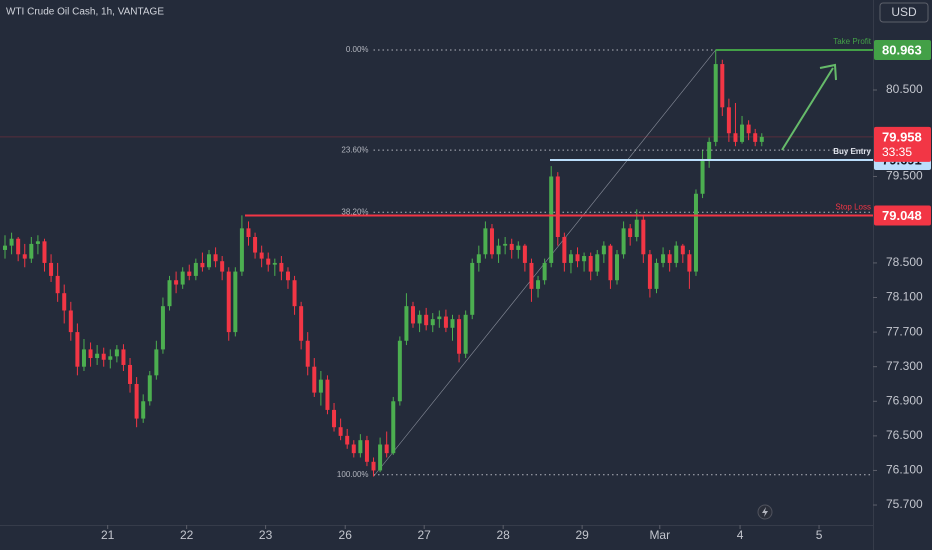  What do you see at coordinates (904, 366) in the screenshot?
I see `y-tick-label: 77.300` at bounding box center [904, 366].